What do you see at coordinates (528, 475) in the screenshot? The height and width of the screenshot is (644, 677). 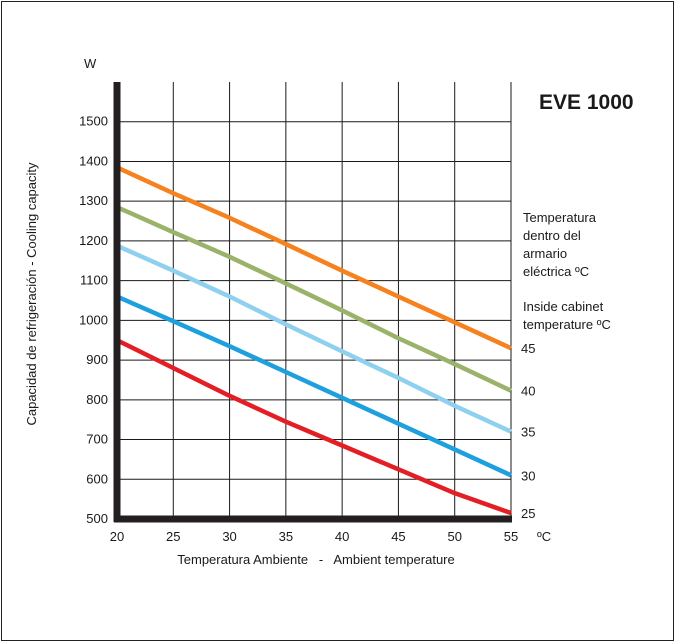 I see `series-label-30: 30` at bounding box center [528, 475].